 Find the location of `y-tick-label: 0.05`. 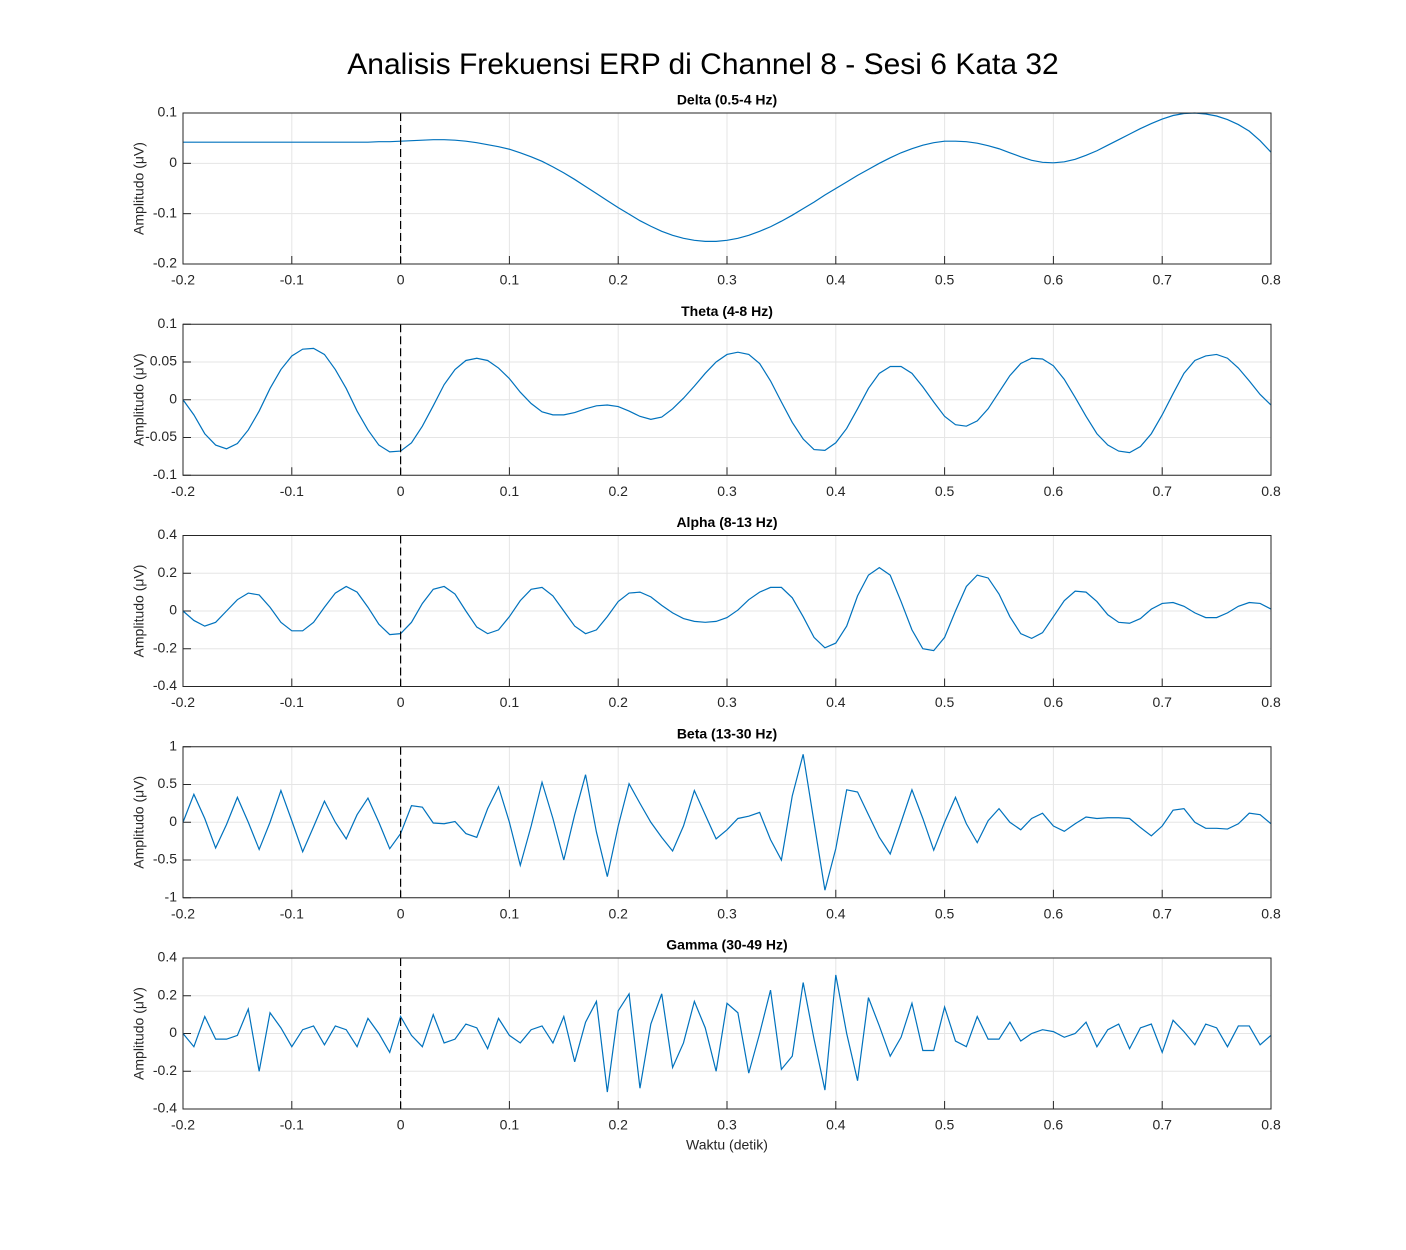

y-tick-label: 0.05 is located at coordinates (163, 361).